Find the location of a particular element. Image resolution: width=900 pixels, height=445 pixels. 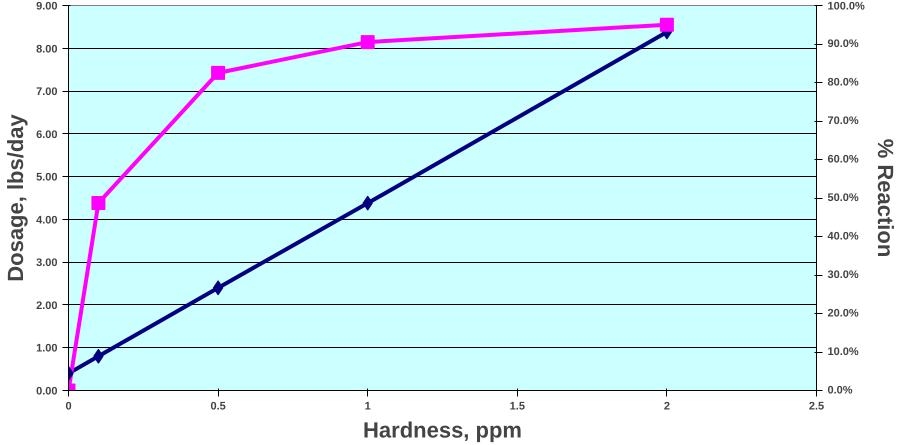

y-tick-label: 7.00 is located at coordinates (47, 92).